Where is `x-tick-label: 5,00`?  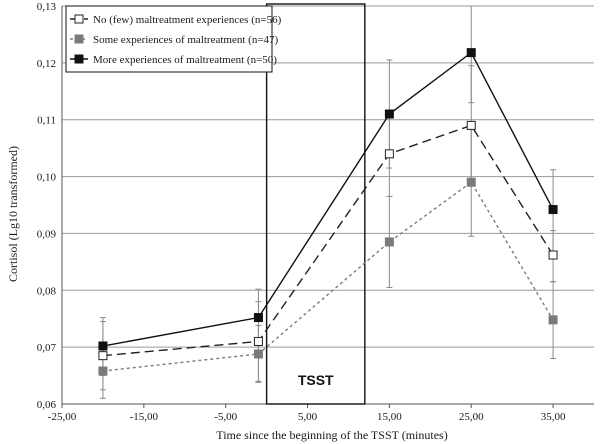 x-tick-label: 5,00 is located at coordinates (308, 417).